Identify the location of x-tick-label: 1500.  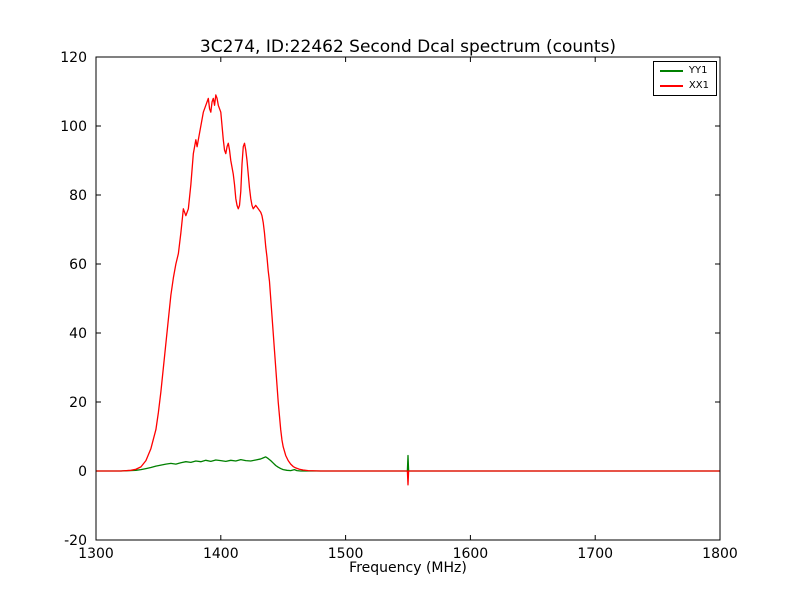
(346, 554).